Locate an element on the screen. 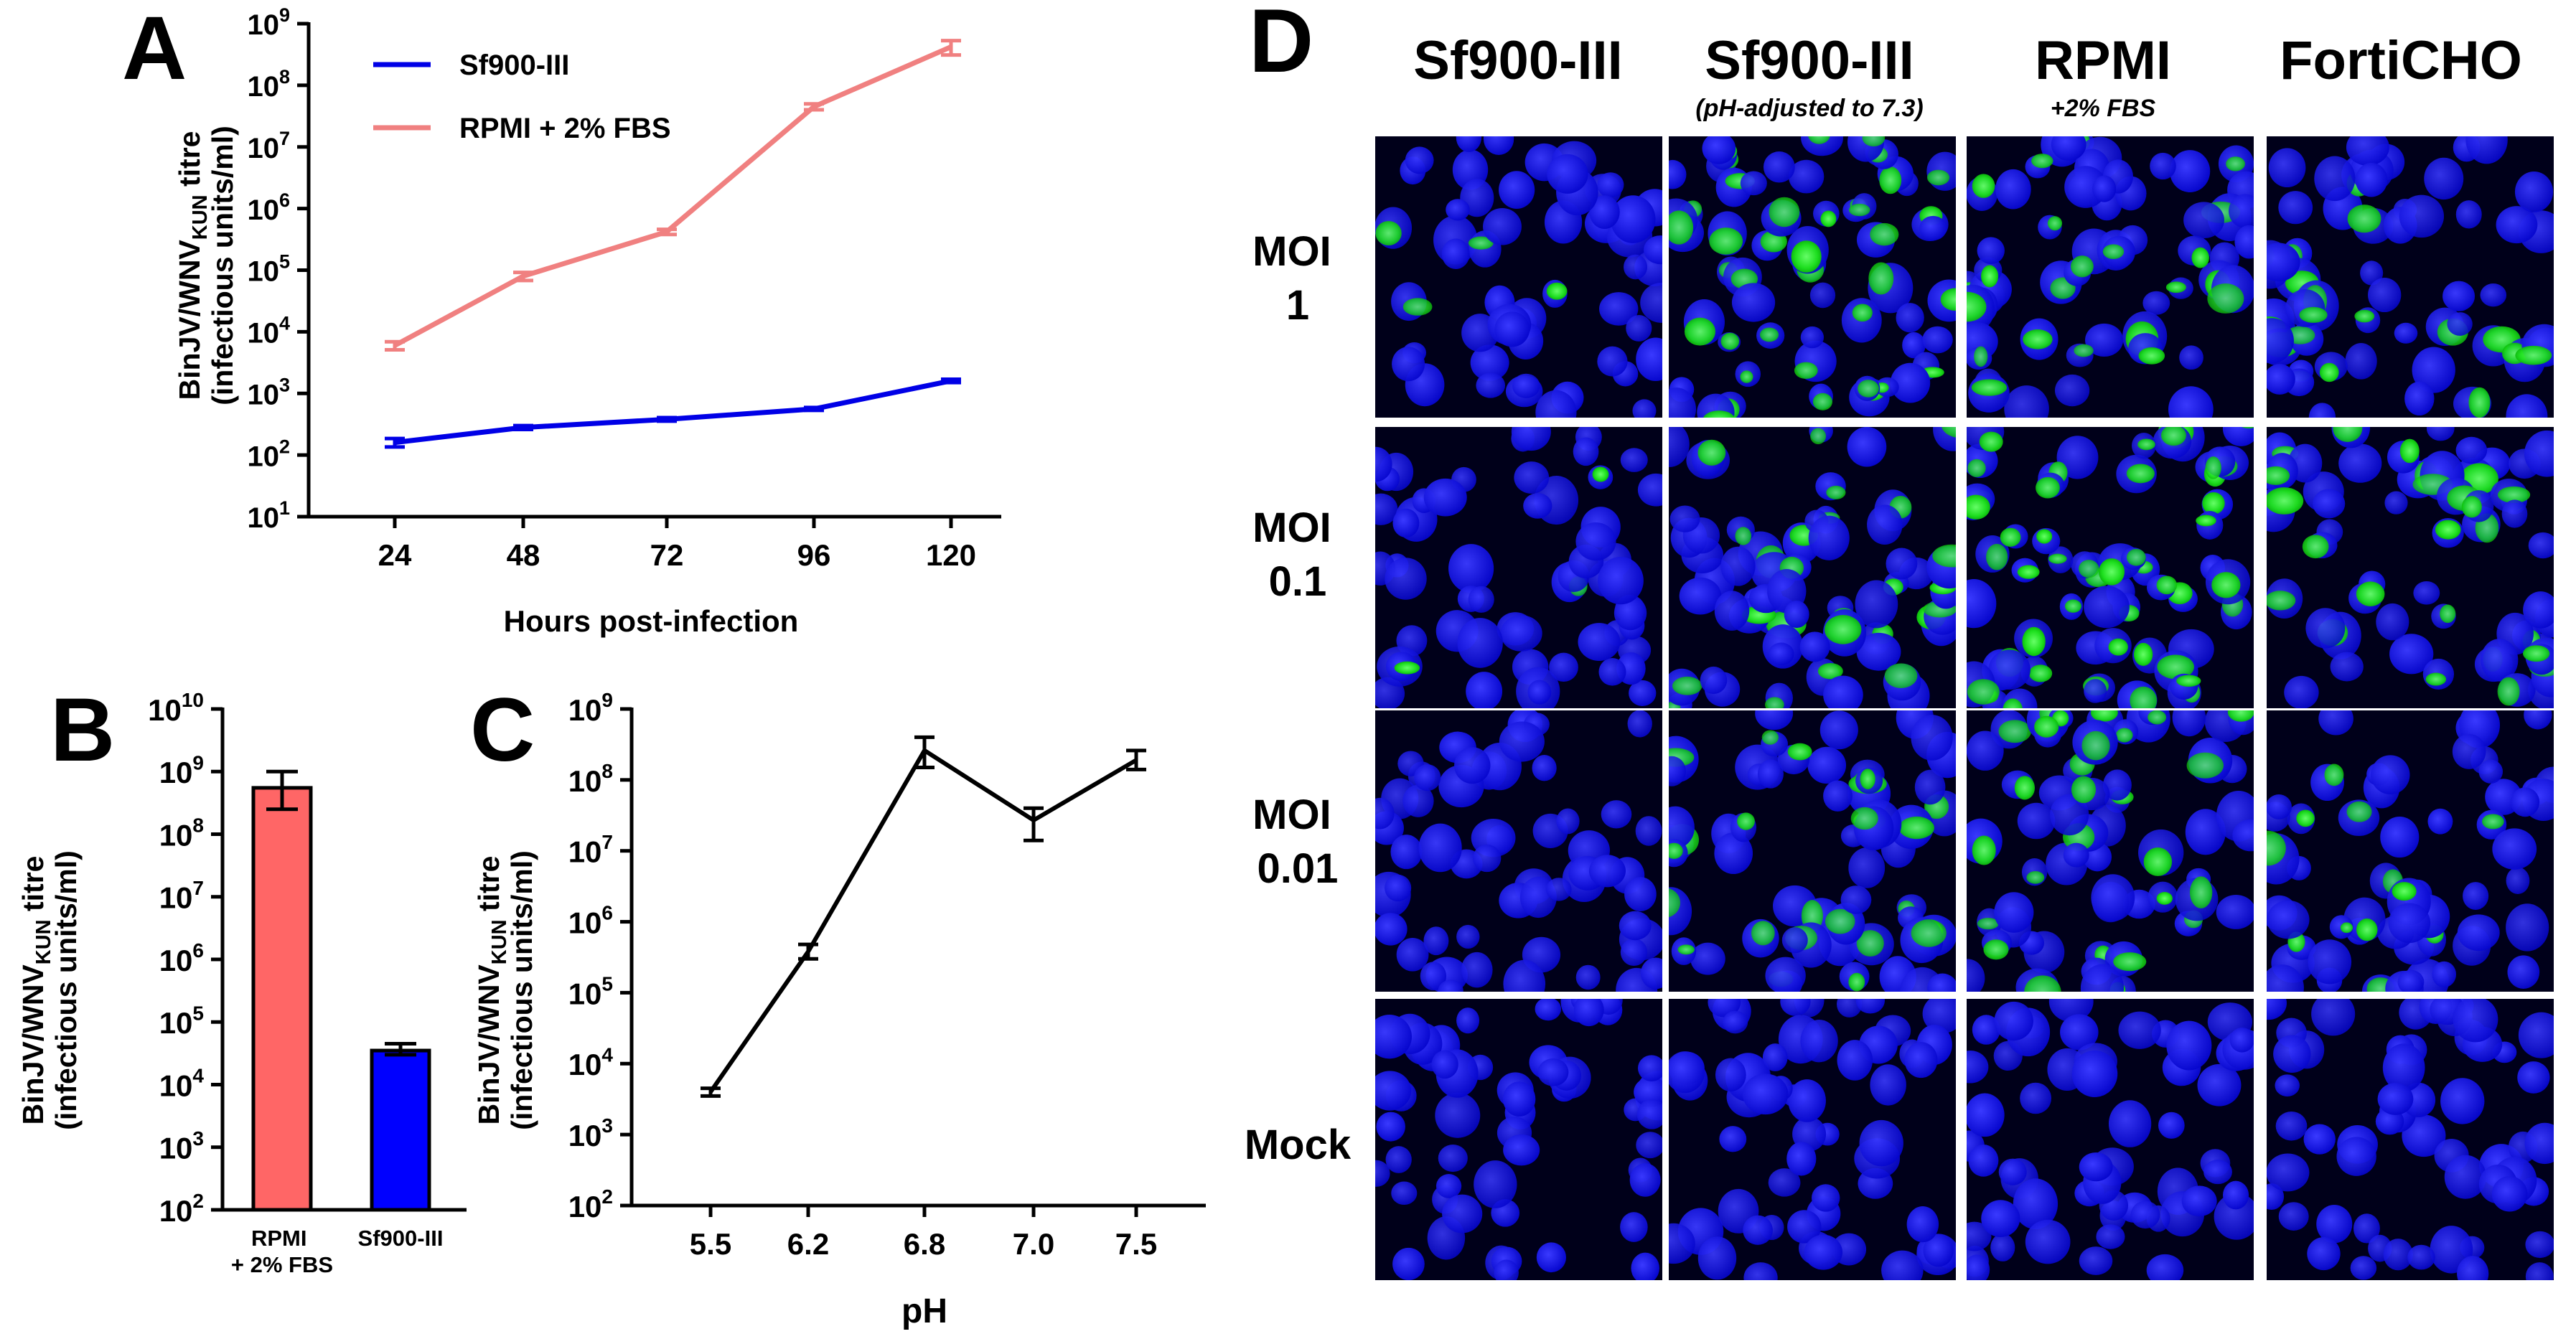 This screenshot has width=2576, height=1339. y-tick-label: 10⁹ is located at coordinates (181, 770).